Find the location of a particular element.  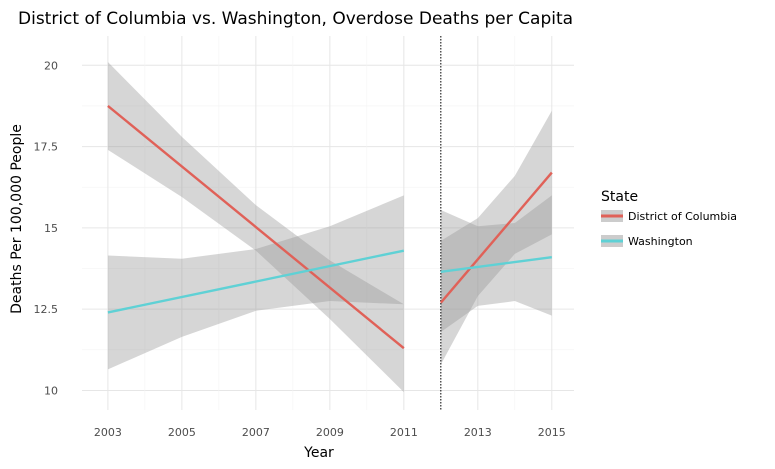

x-tick-label: 2015 is located at coordinates (552, 432).